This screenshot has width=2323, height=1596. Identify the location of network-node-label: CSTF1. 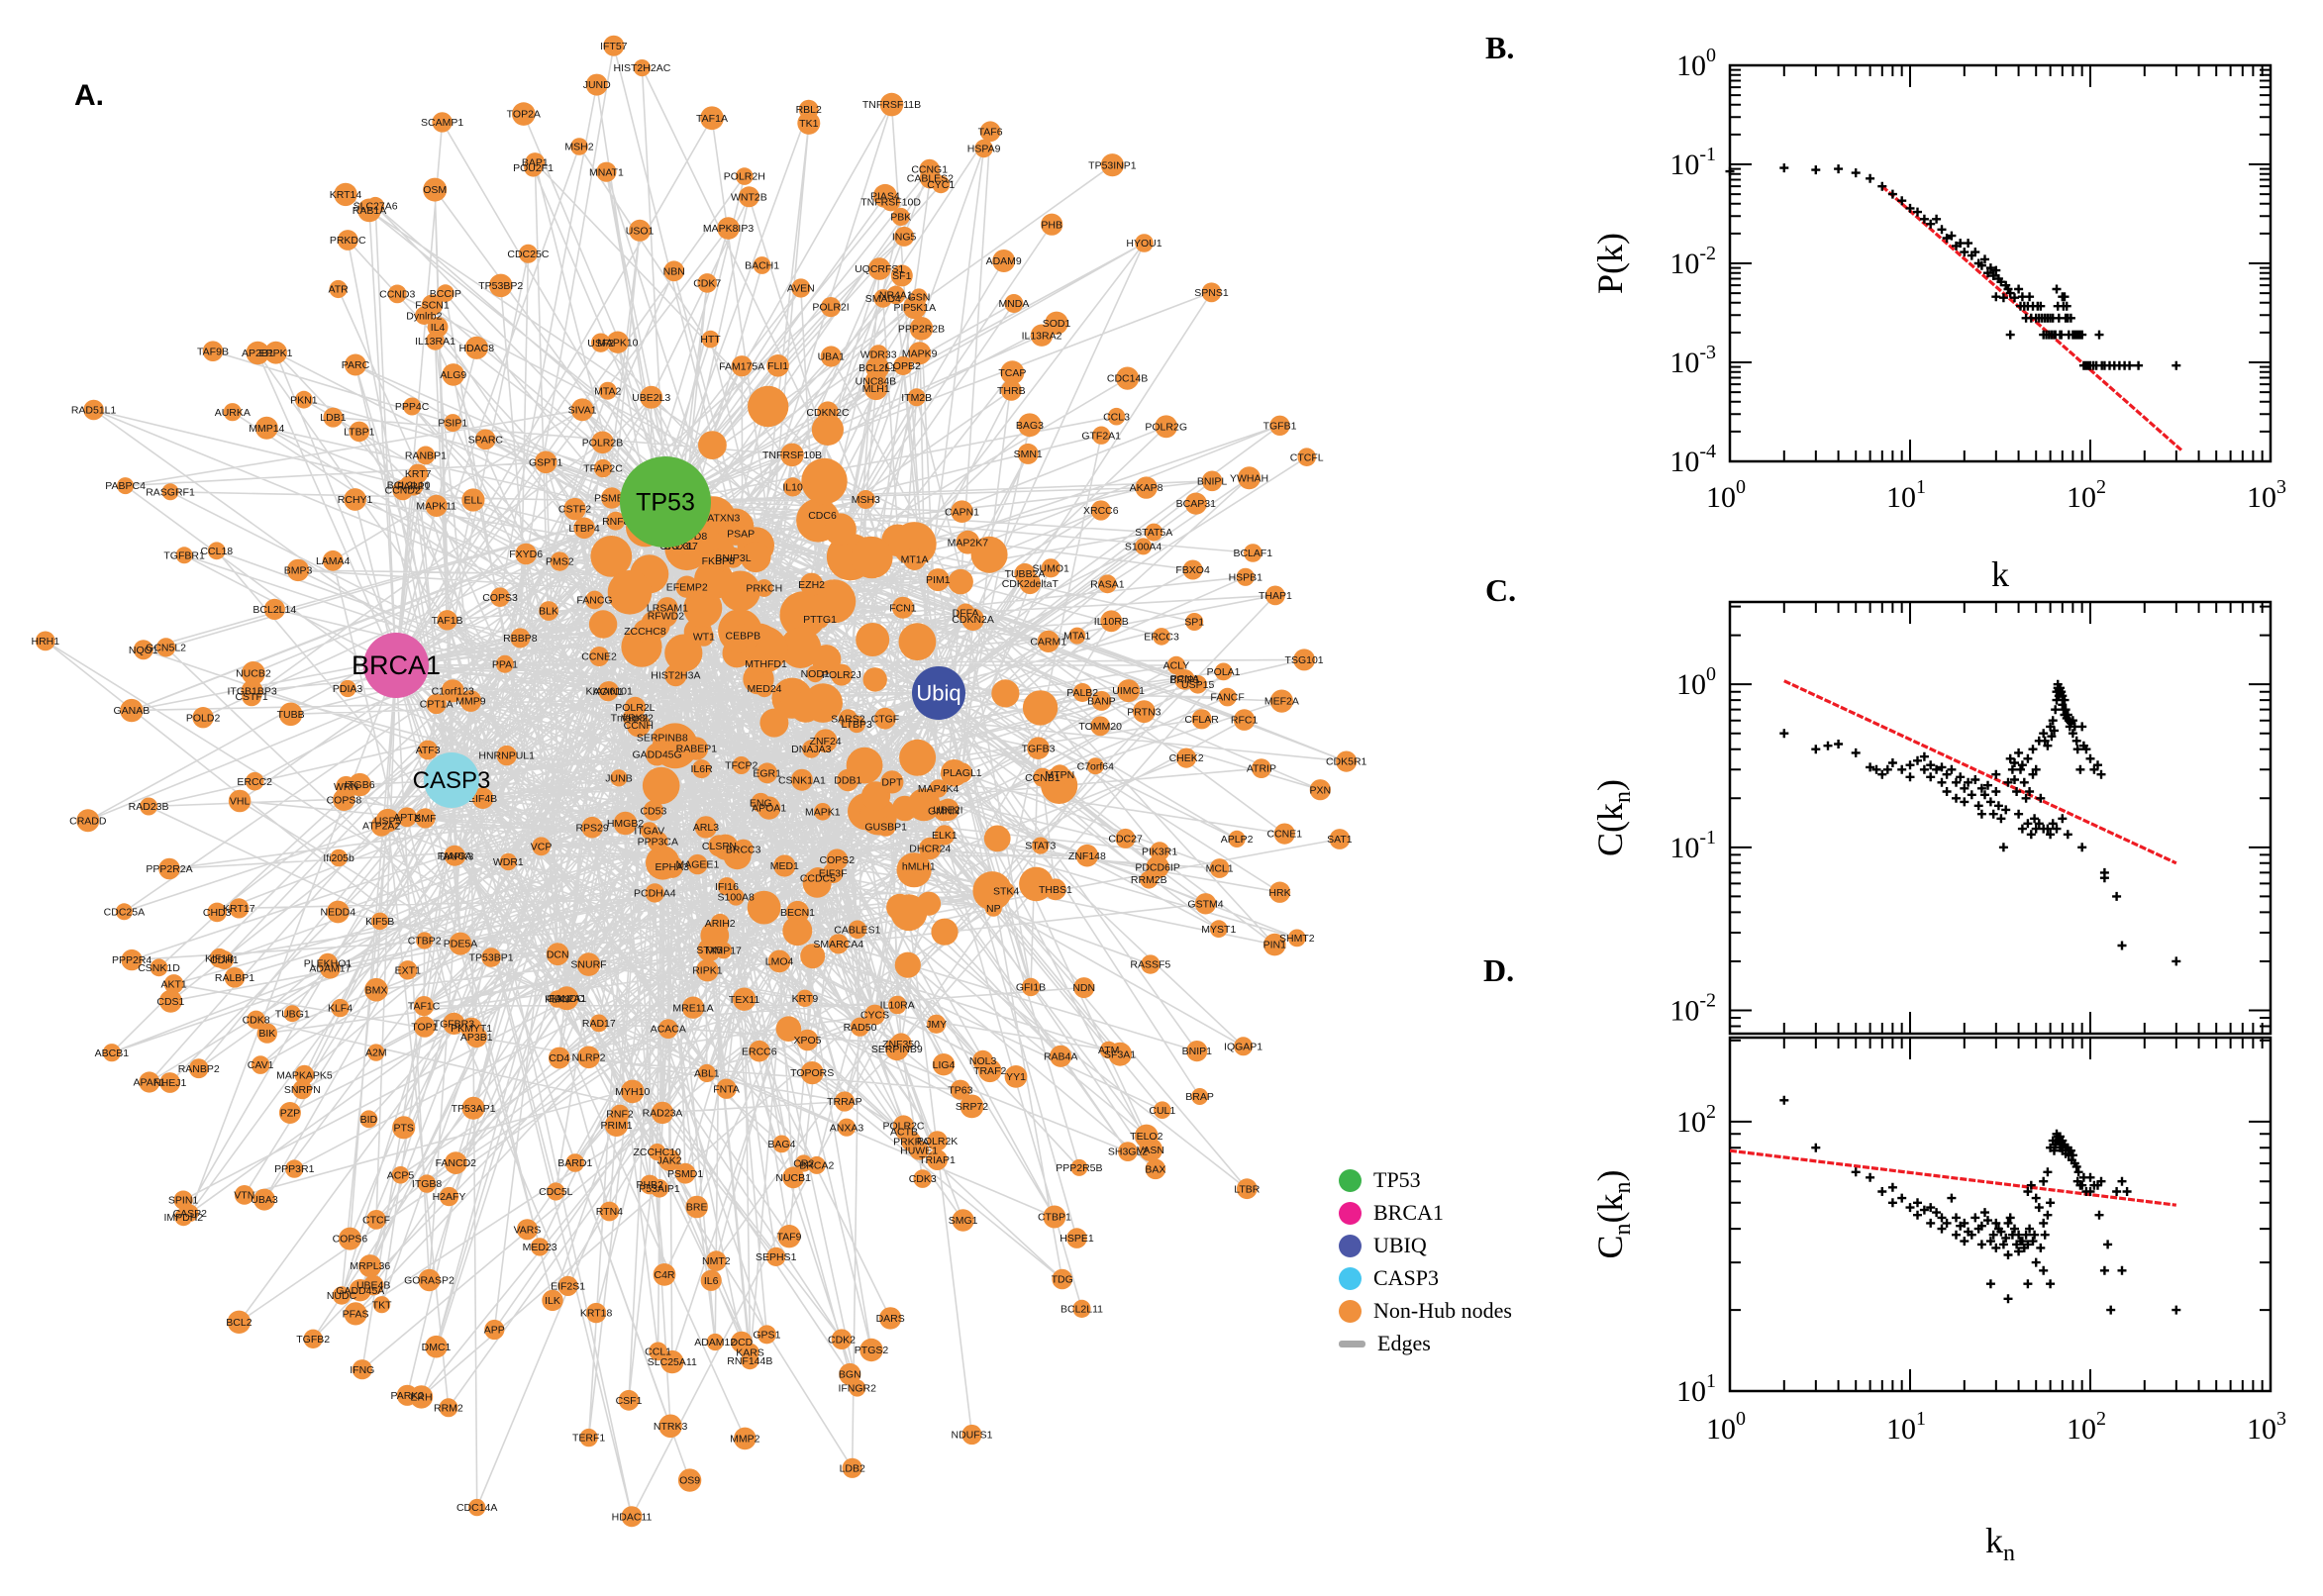
(251, 697).